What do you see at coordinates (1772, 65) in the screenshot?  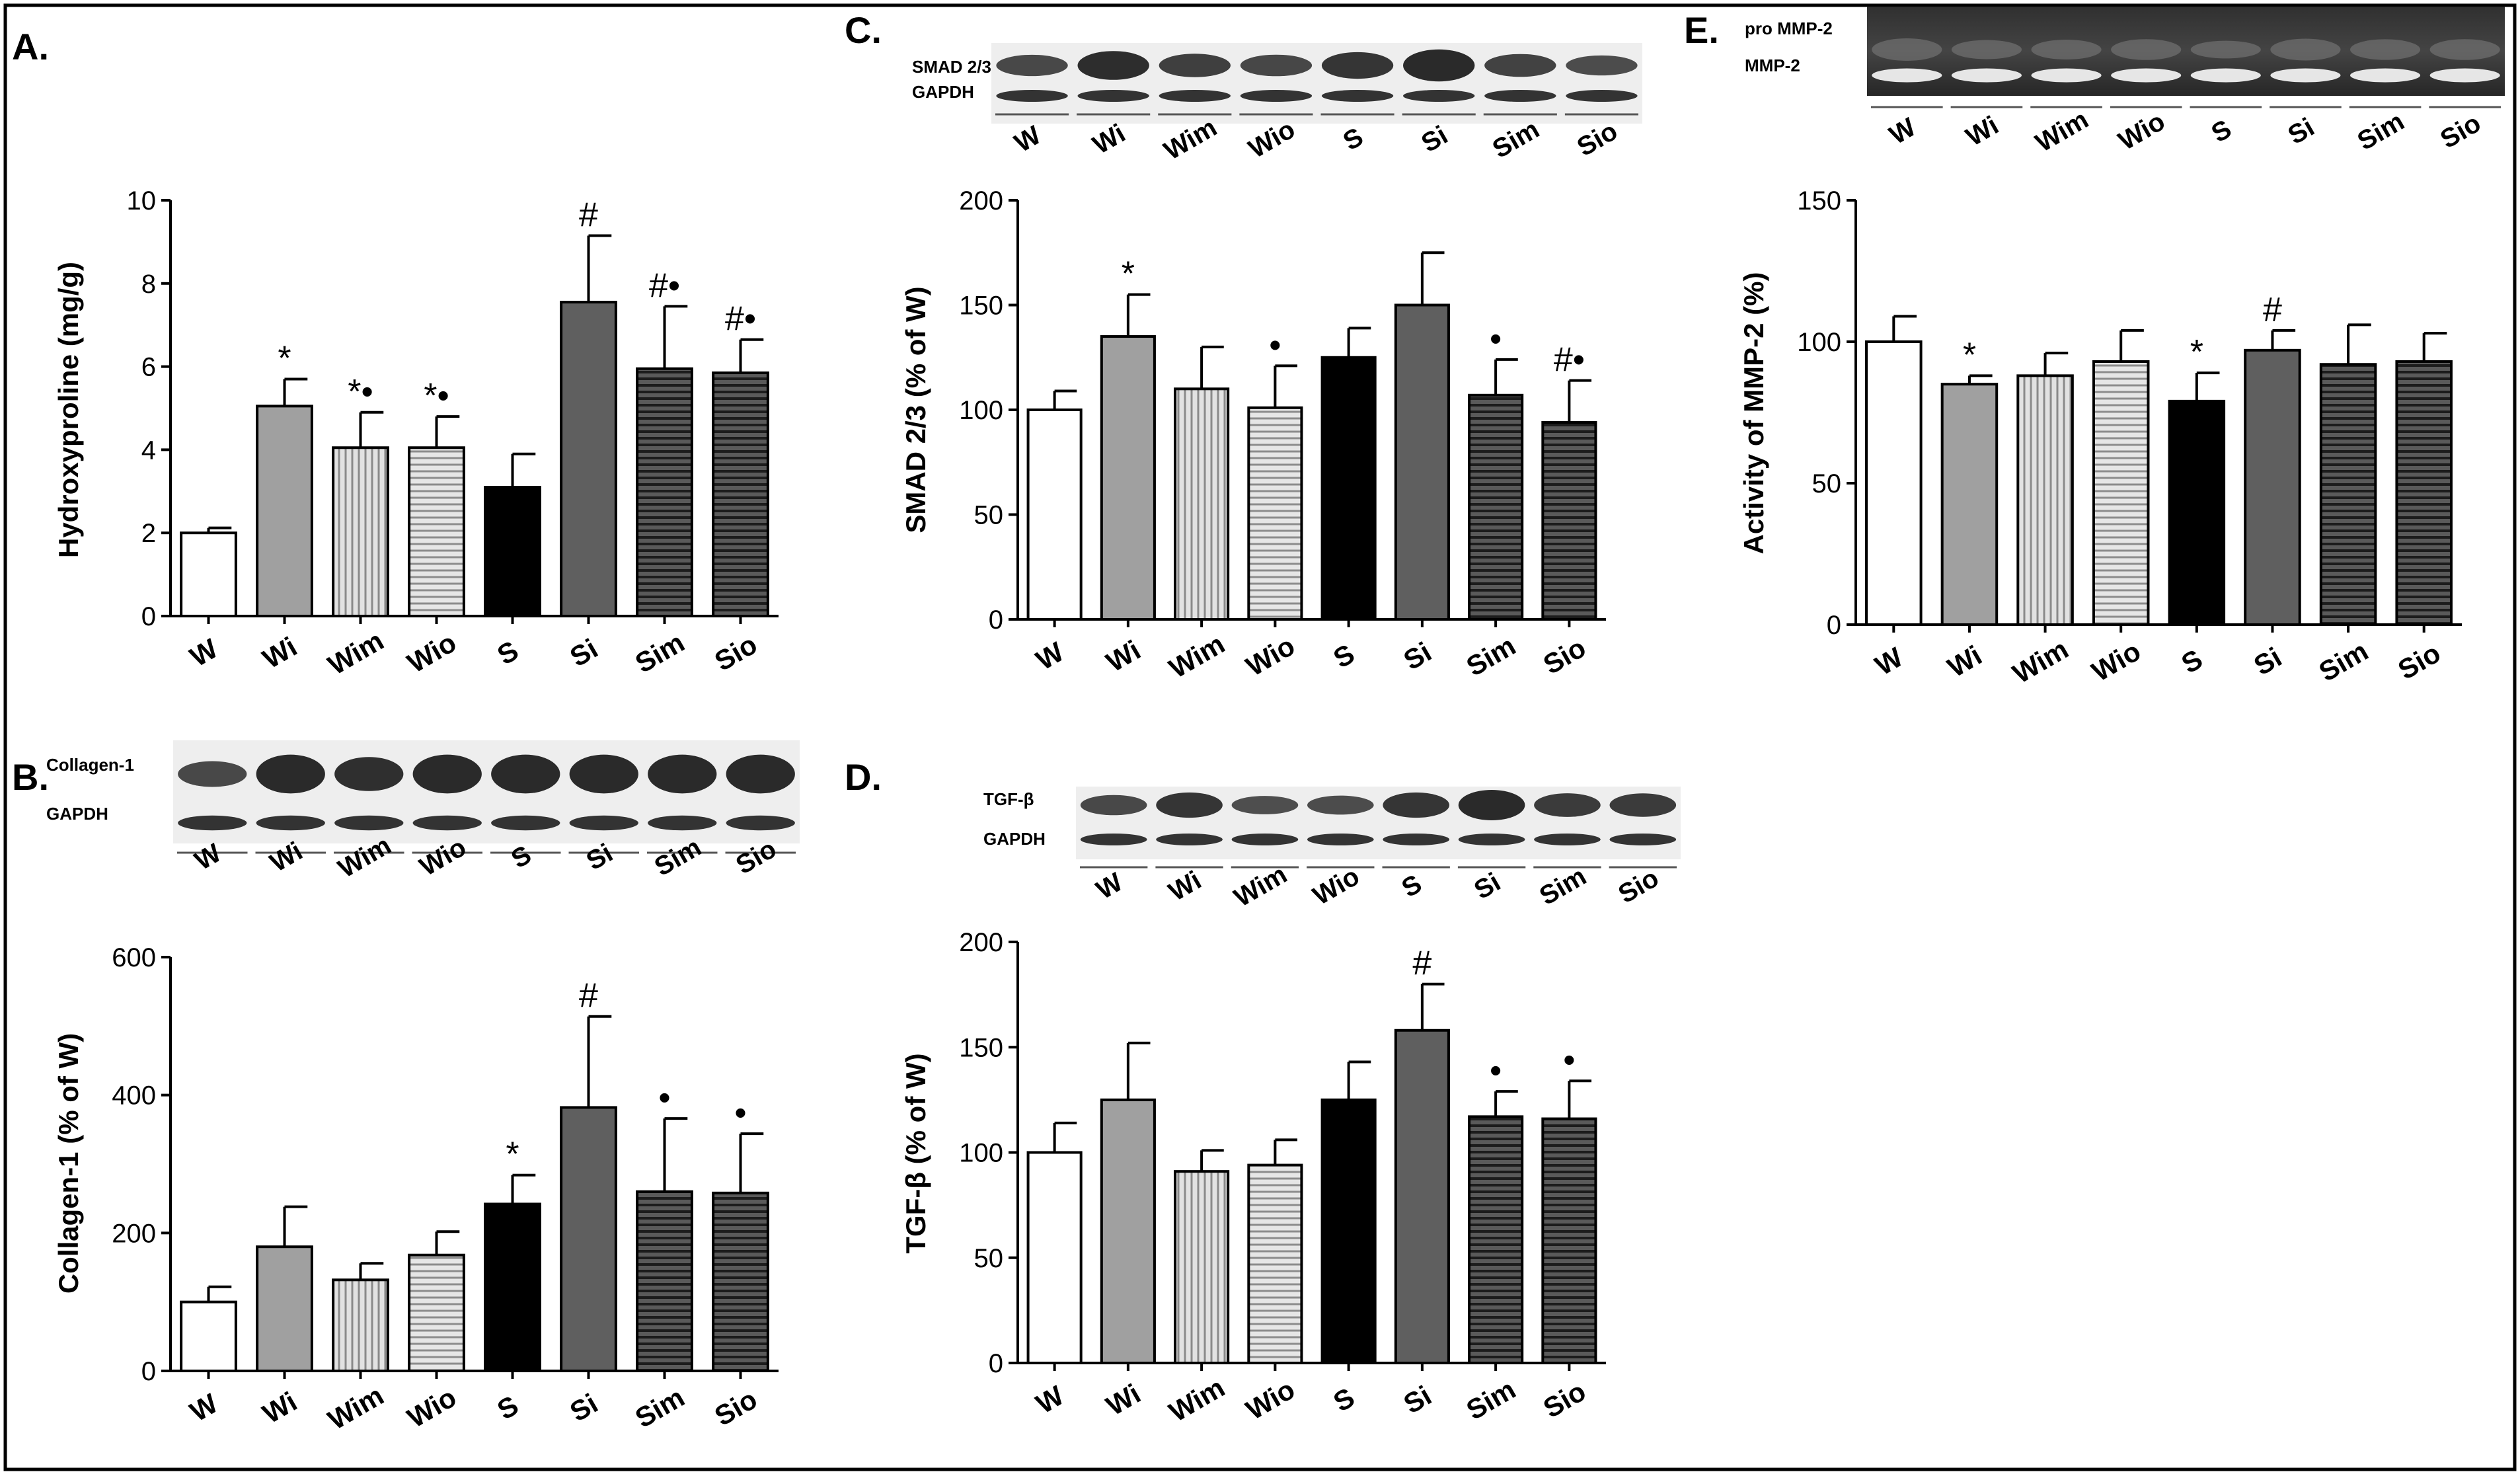 I see `blot-row-label: MMP-2` at bounding box center [1772, 65].